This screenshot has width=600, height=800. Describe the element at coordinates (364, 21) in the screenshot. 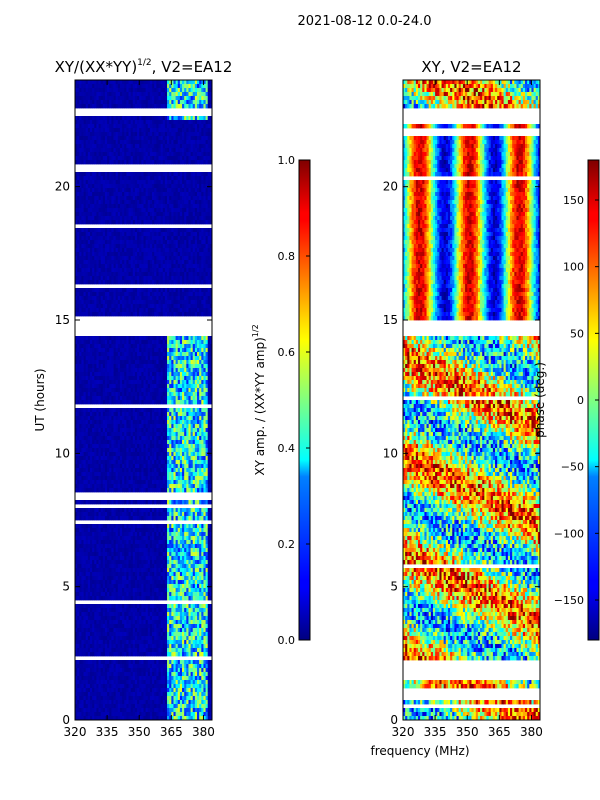

I see `figure-suptitle: 2021-08-12 0.0-24.0` at that location.